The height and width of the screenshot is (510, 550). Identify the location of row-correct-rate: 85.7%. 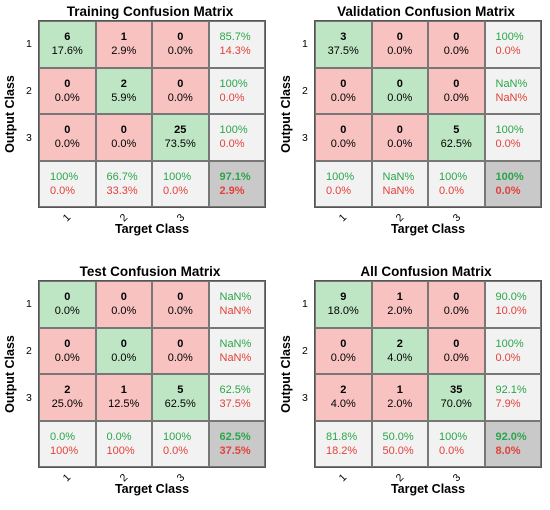
(235, 37).